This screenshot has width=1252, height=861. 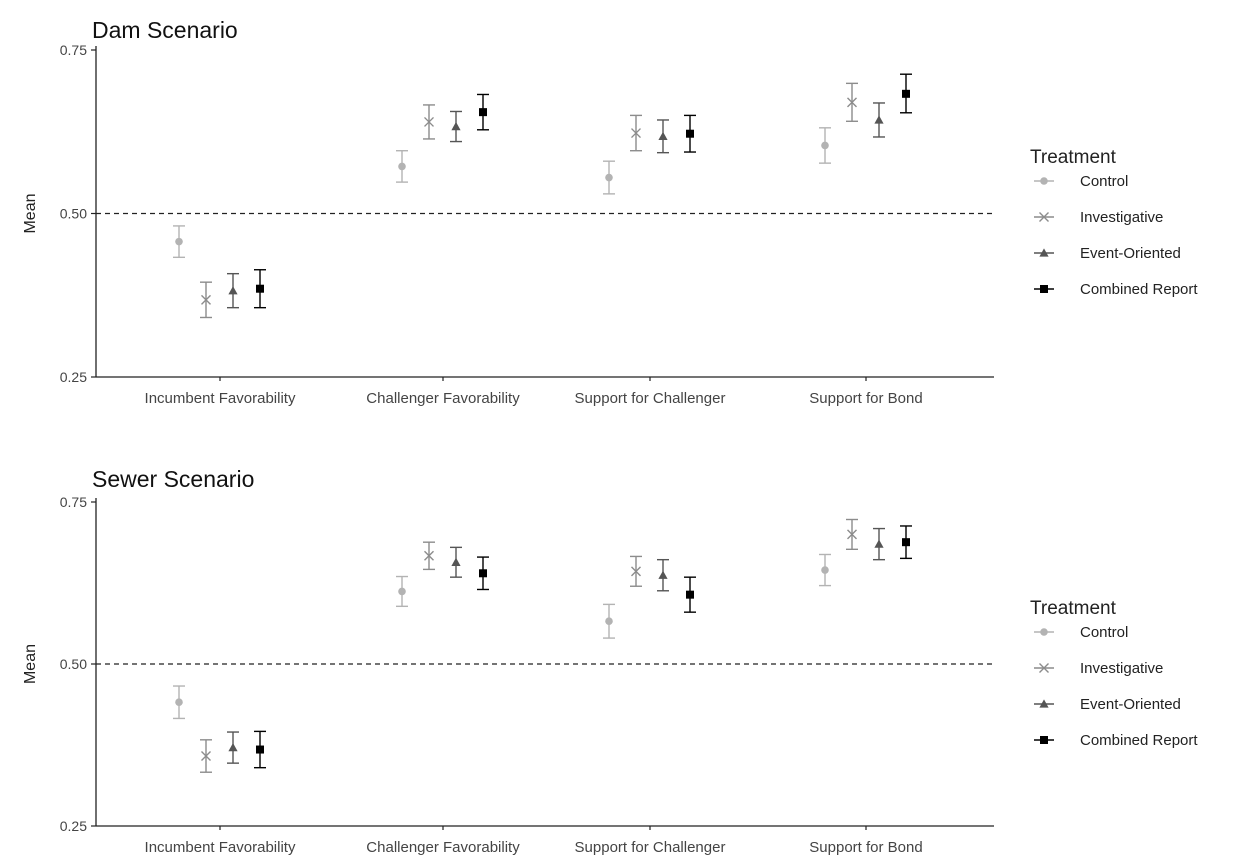 I want to click on series-investigative, so click(x=529, y=200).